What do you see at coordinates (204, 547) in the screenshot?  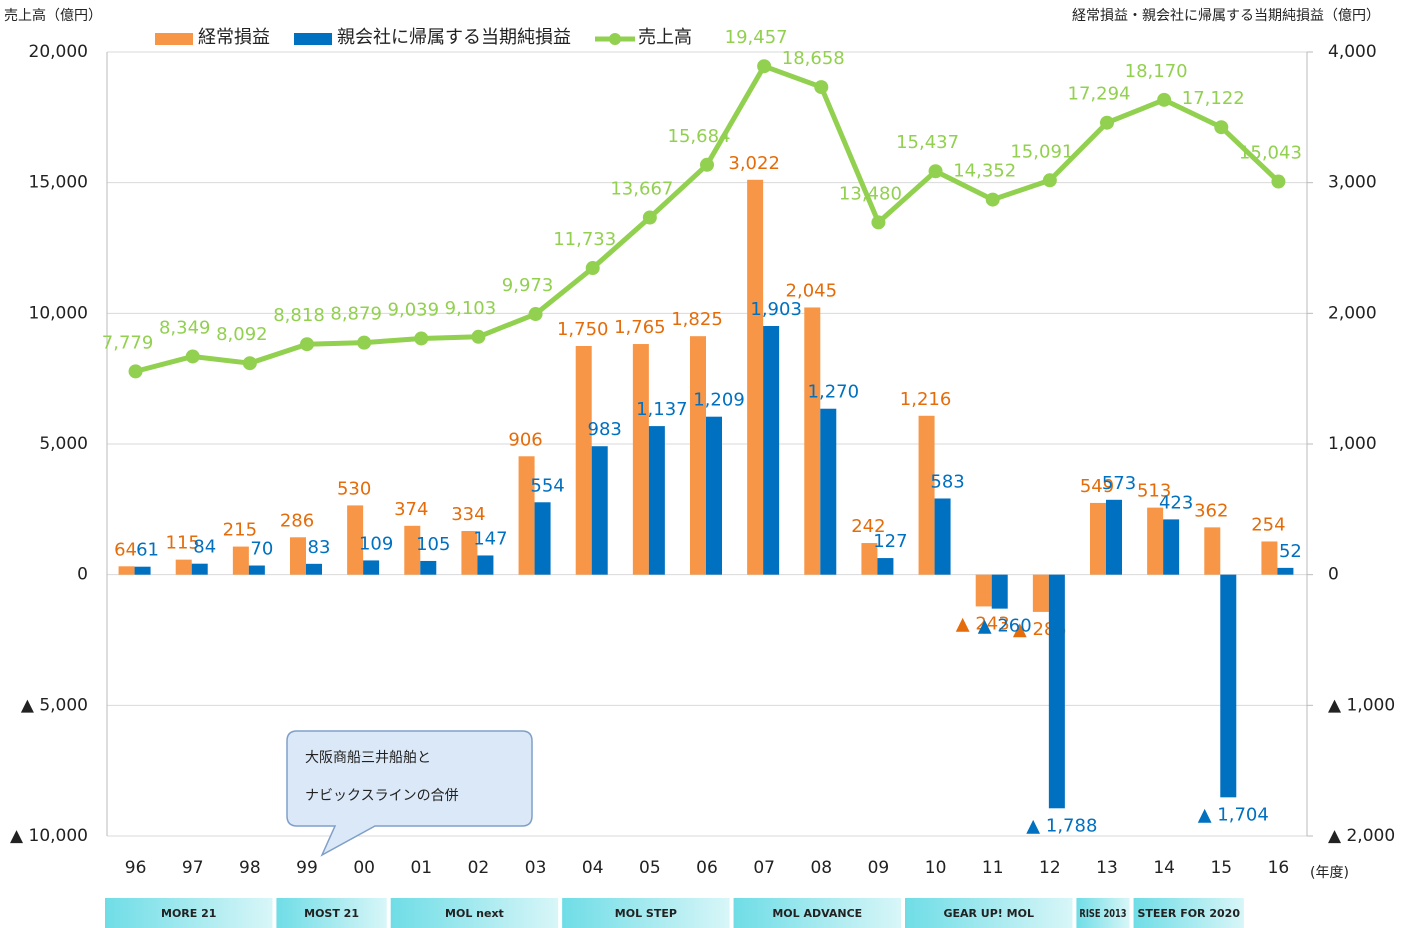 I see `data-label: 84` at bounding box center [204, 547].